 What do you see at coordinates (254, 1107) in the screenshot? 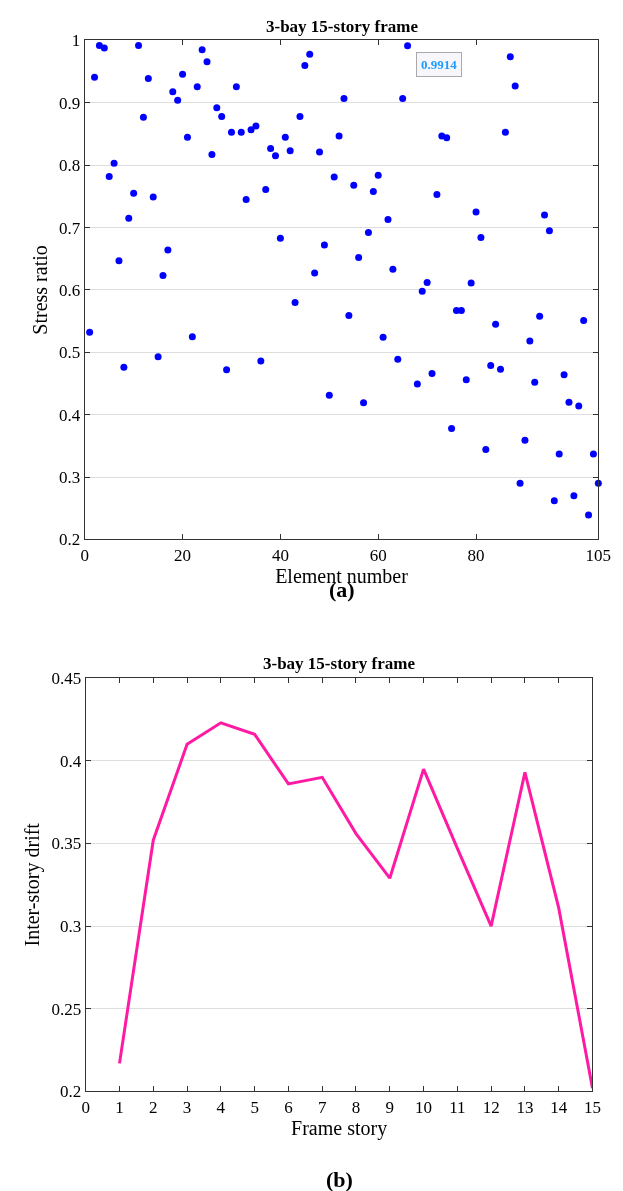
I see `x-tick-label: 5` at bounding box center [254, 1107].